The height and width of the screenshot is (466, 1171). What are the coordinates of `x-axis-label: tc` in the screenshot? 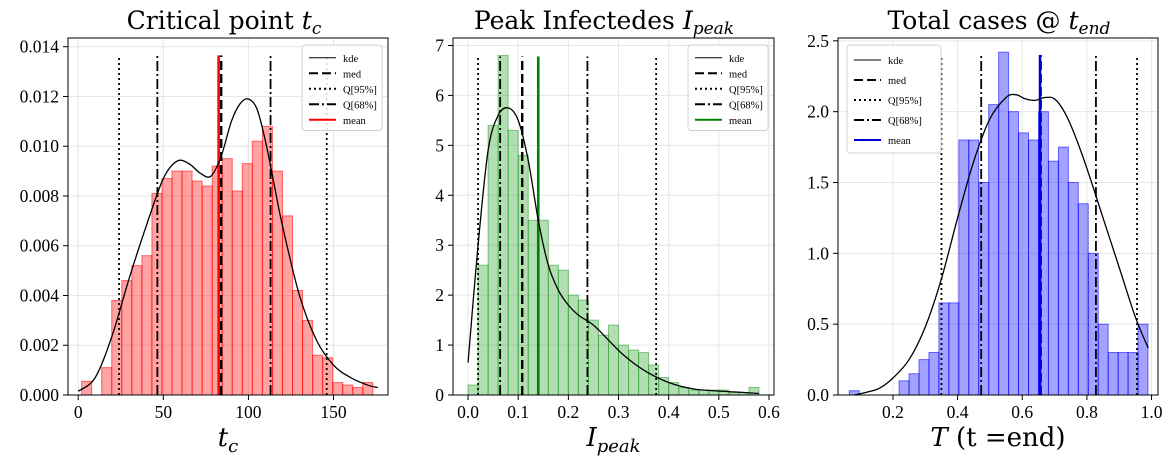 It's located at (228, 440).